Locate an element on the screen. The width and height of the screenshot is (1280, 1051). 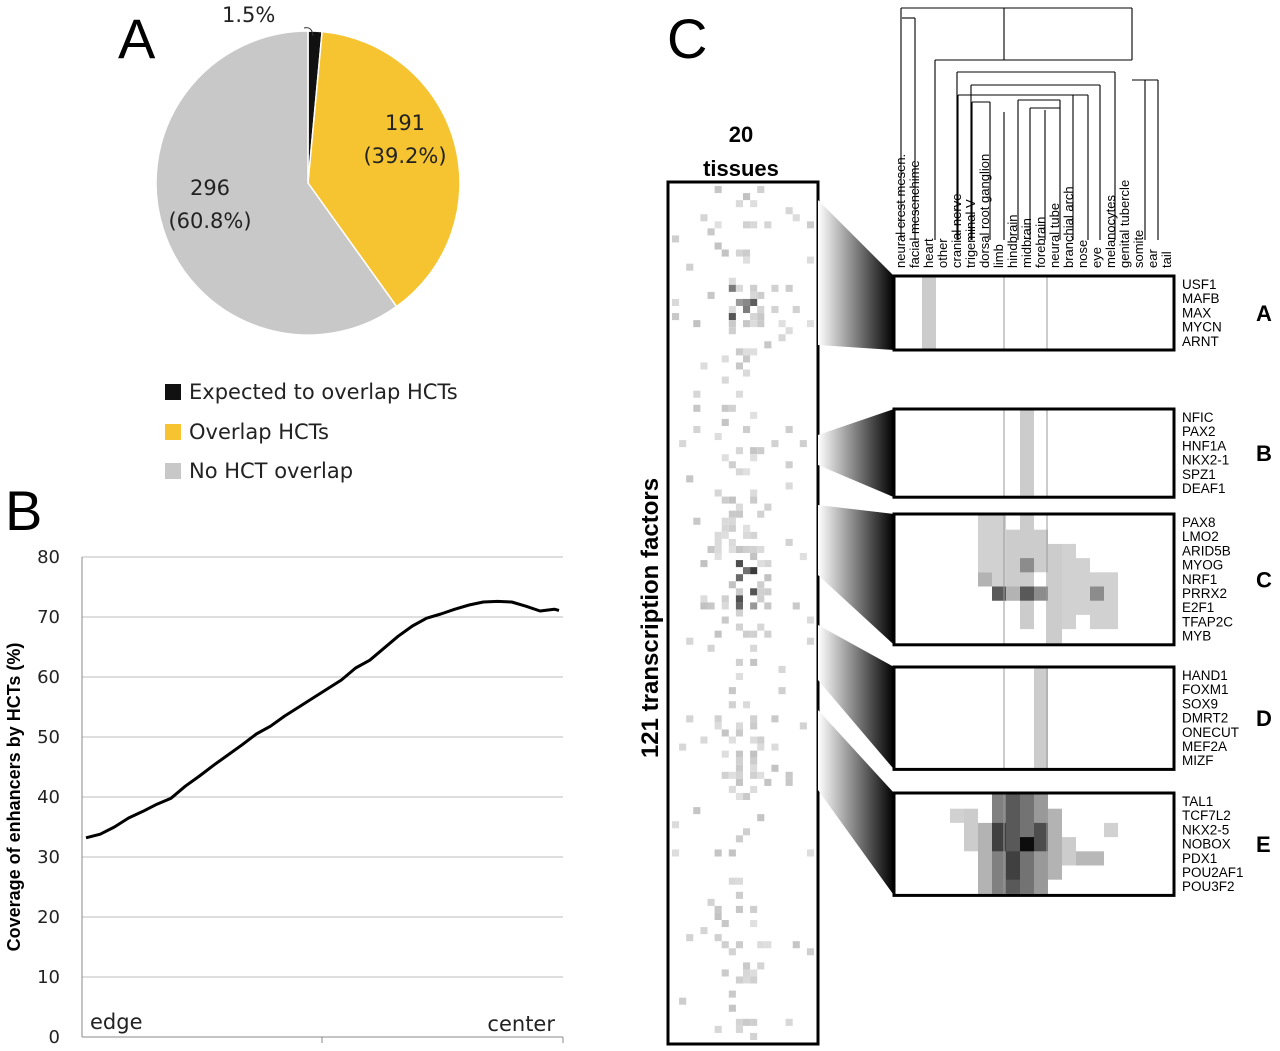
y-tick-label: 10 is located at coordinates (48, 977).